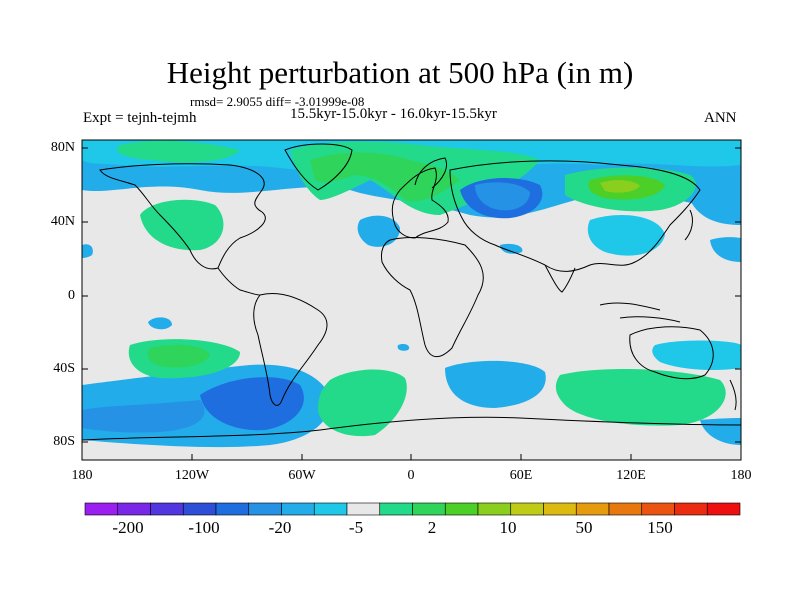 The width and height of the screenshot is (800, 600). What do you see at coordinates (733, 395) in the screenshot?
I see `coastline-new-zealand` at bounding box center [733, 395].